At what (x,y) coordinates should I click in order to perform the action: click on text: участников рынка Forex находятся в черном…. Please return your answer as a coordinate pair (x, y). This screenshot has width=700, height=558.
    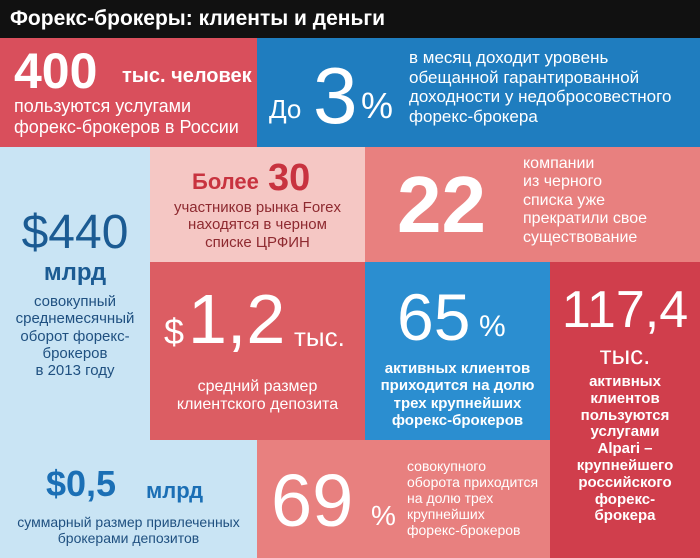
    Looking at the image, I should click on (257, 225).